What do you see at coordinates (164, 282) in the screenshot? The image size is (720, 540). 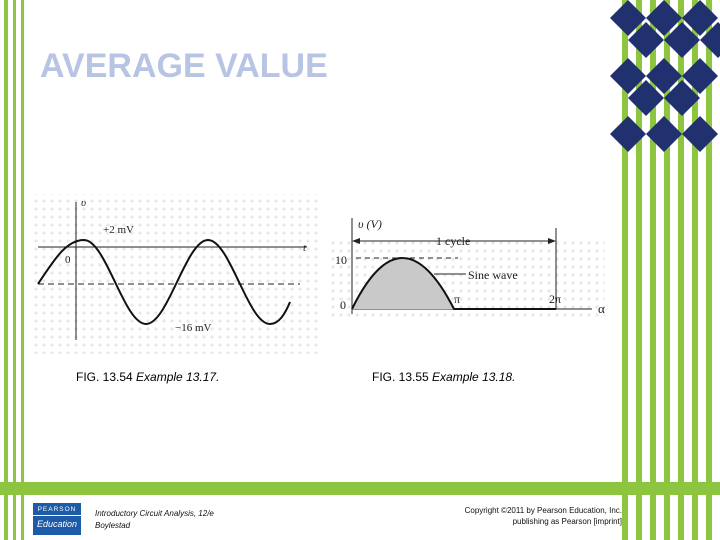 I see `fig54-sine-curve` at bounding box center [164, 282].